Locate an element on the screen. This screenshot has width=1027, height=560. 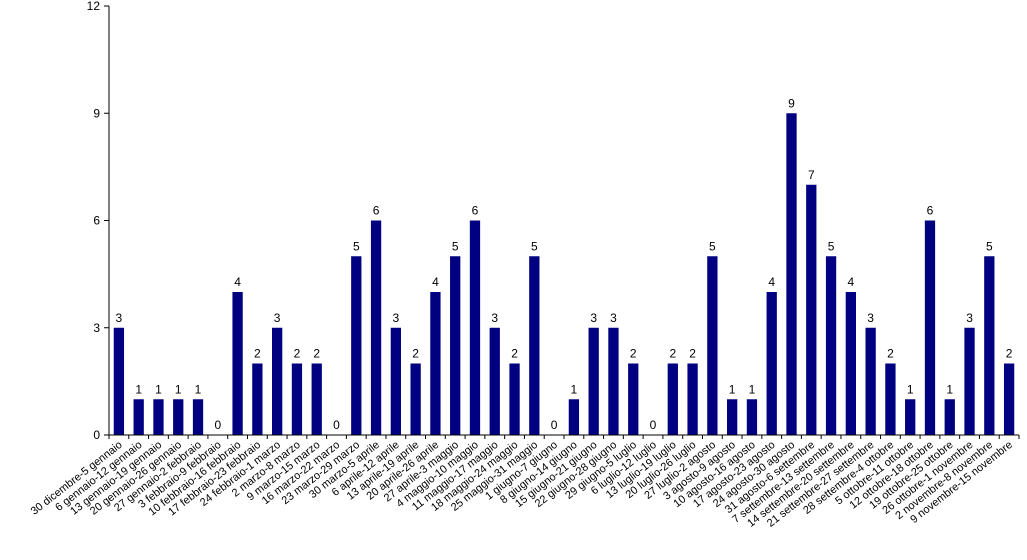
y-tick-label: 6 is located at coordinates (96, 221).